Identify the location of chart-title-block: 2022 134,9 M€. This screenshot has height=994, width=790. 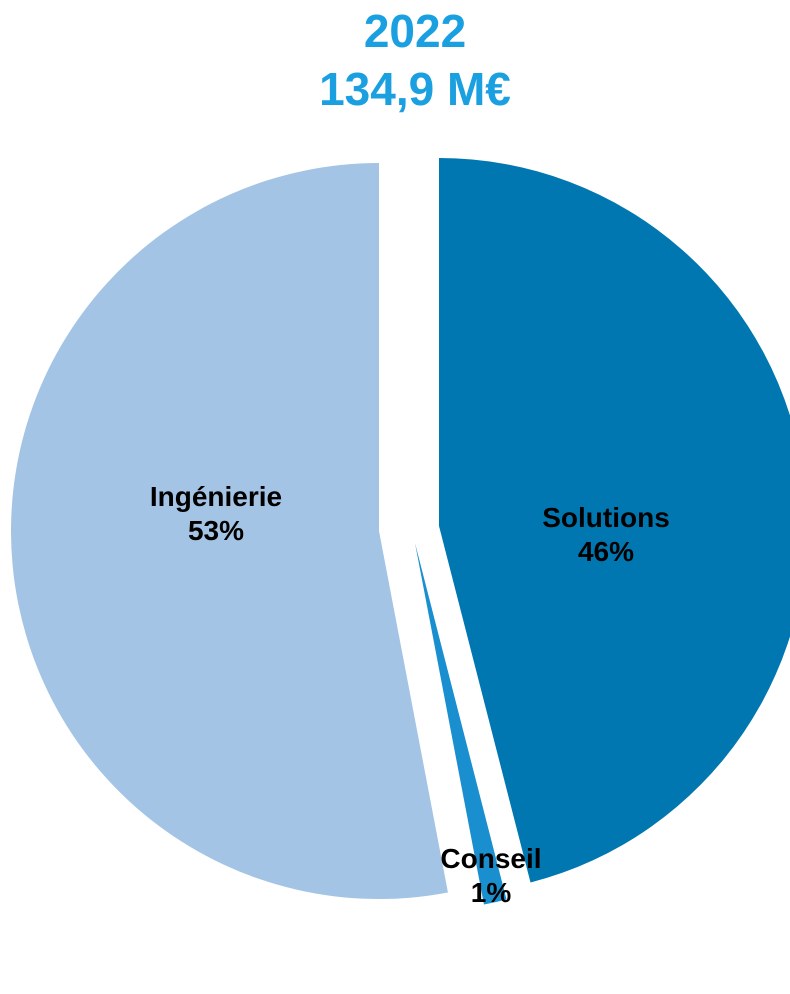
(395, 59).